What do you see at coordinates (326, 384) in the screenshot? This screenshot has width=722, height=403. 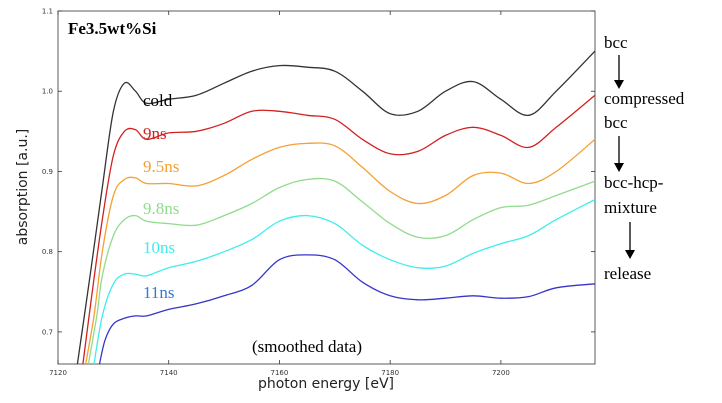 I see `x-axis-label: photon energy [eV]` at bounding box center [326, 384].